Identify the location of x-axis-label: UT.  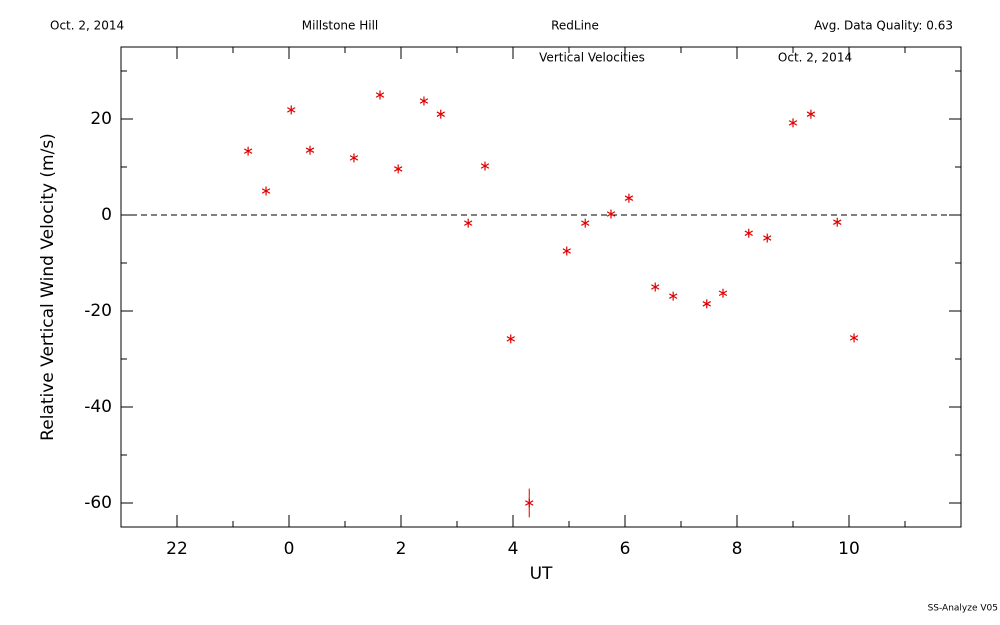
(541, 574).